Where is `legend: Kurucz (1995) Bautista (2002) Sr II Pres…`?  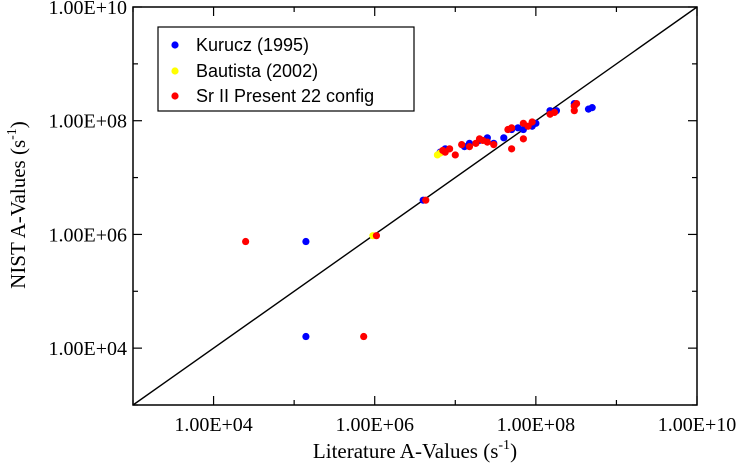 legend: Kurucz (1995) Bautista (2002) Sr II Pres… is located at coordinates (286, 69).